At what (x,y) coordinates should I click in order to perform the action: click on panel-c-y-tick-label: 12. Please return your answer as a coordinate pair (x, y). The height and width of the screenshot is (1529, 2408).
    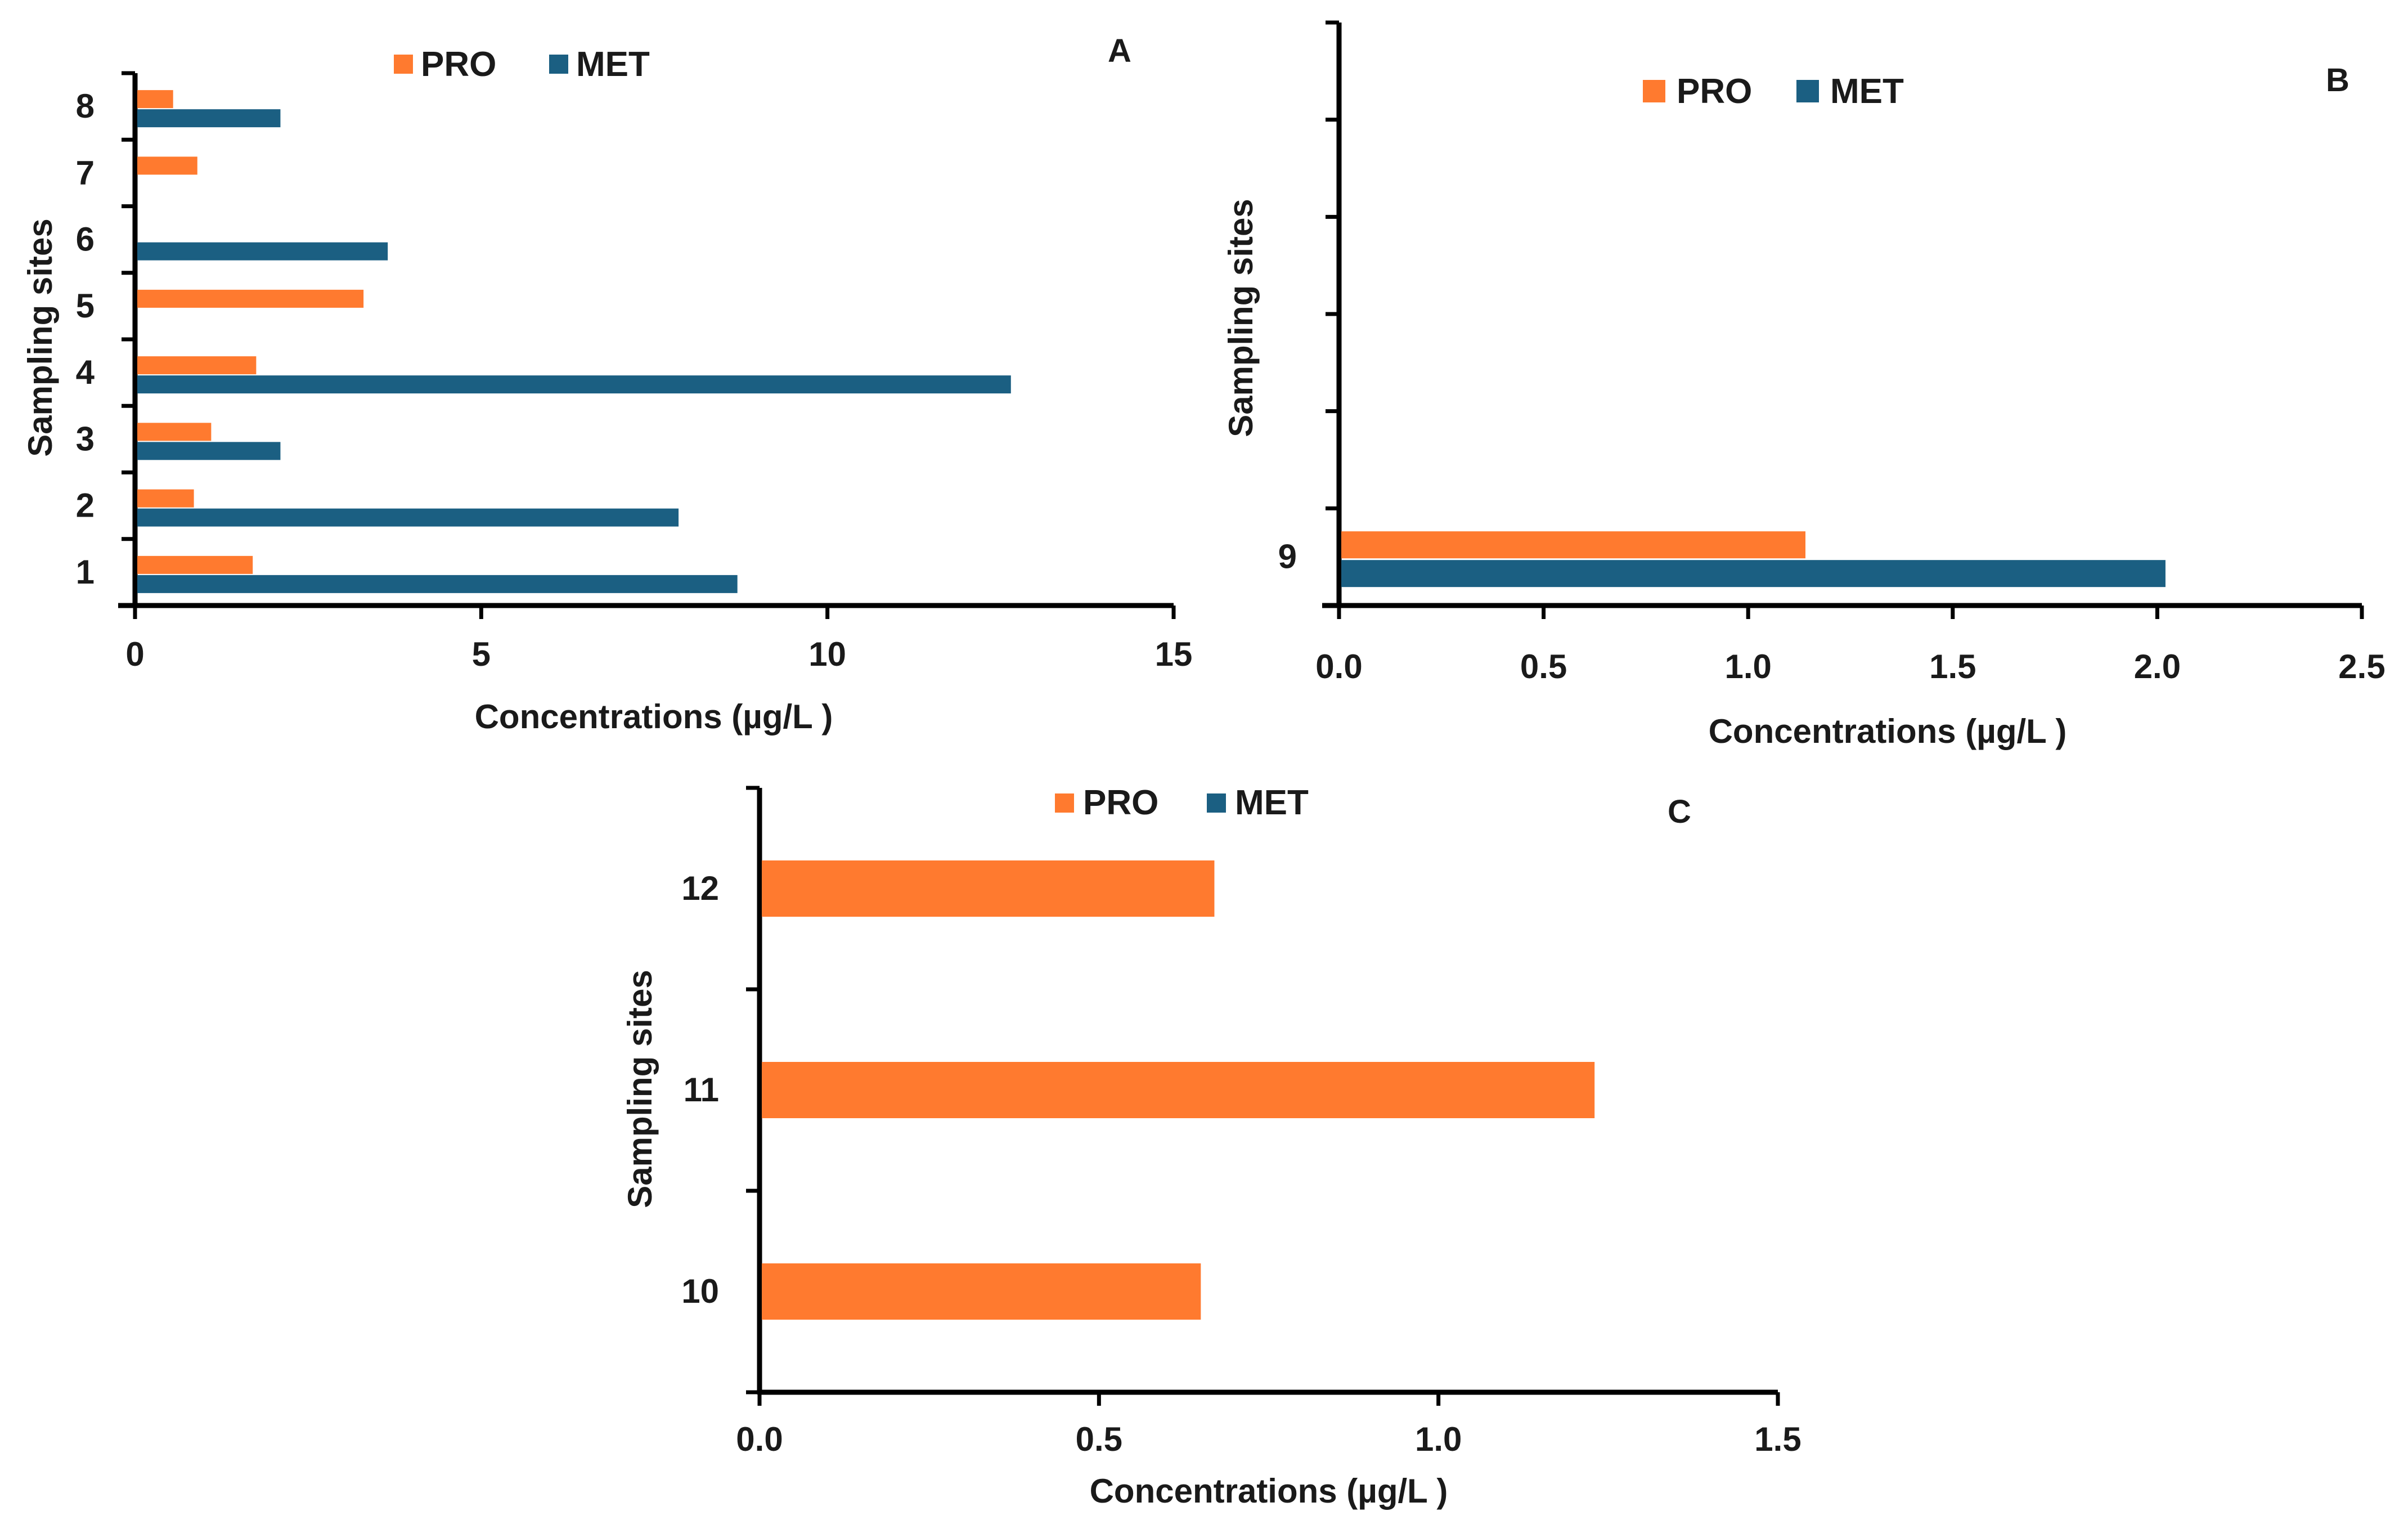
    Looking at the image, I should click on (700, 888).